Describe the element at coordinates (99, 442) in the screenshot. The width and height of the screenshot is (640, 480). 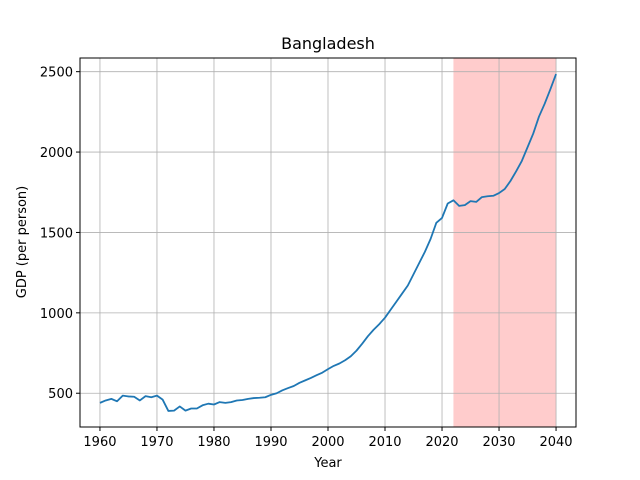
I see `x-tick-label: 1960` at that location.